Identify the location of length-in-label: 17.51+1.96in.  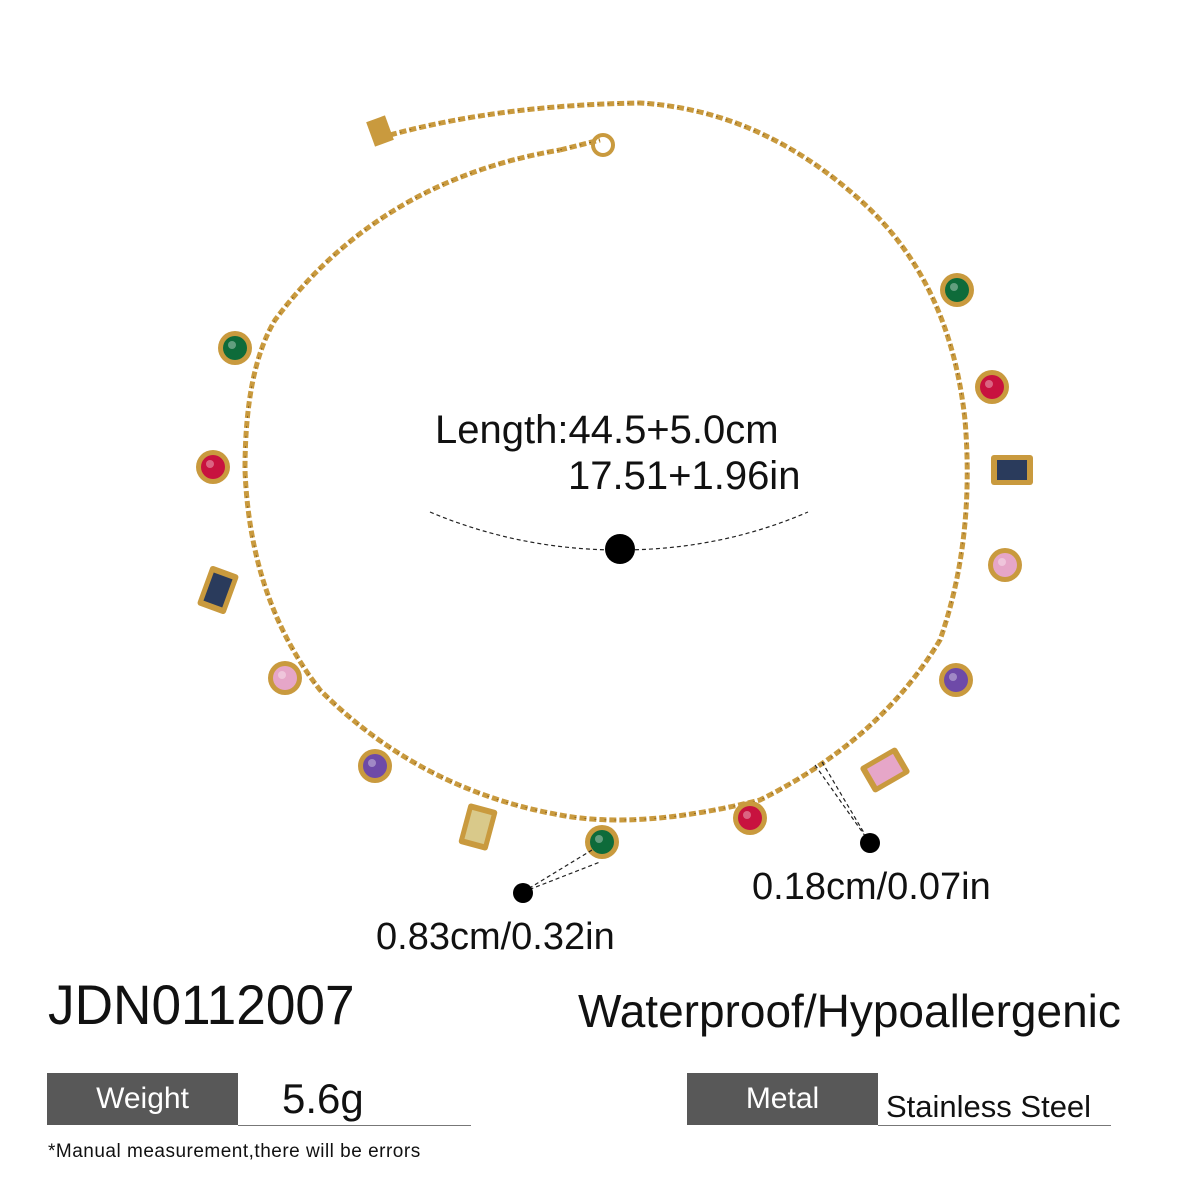
(684, 476).